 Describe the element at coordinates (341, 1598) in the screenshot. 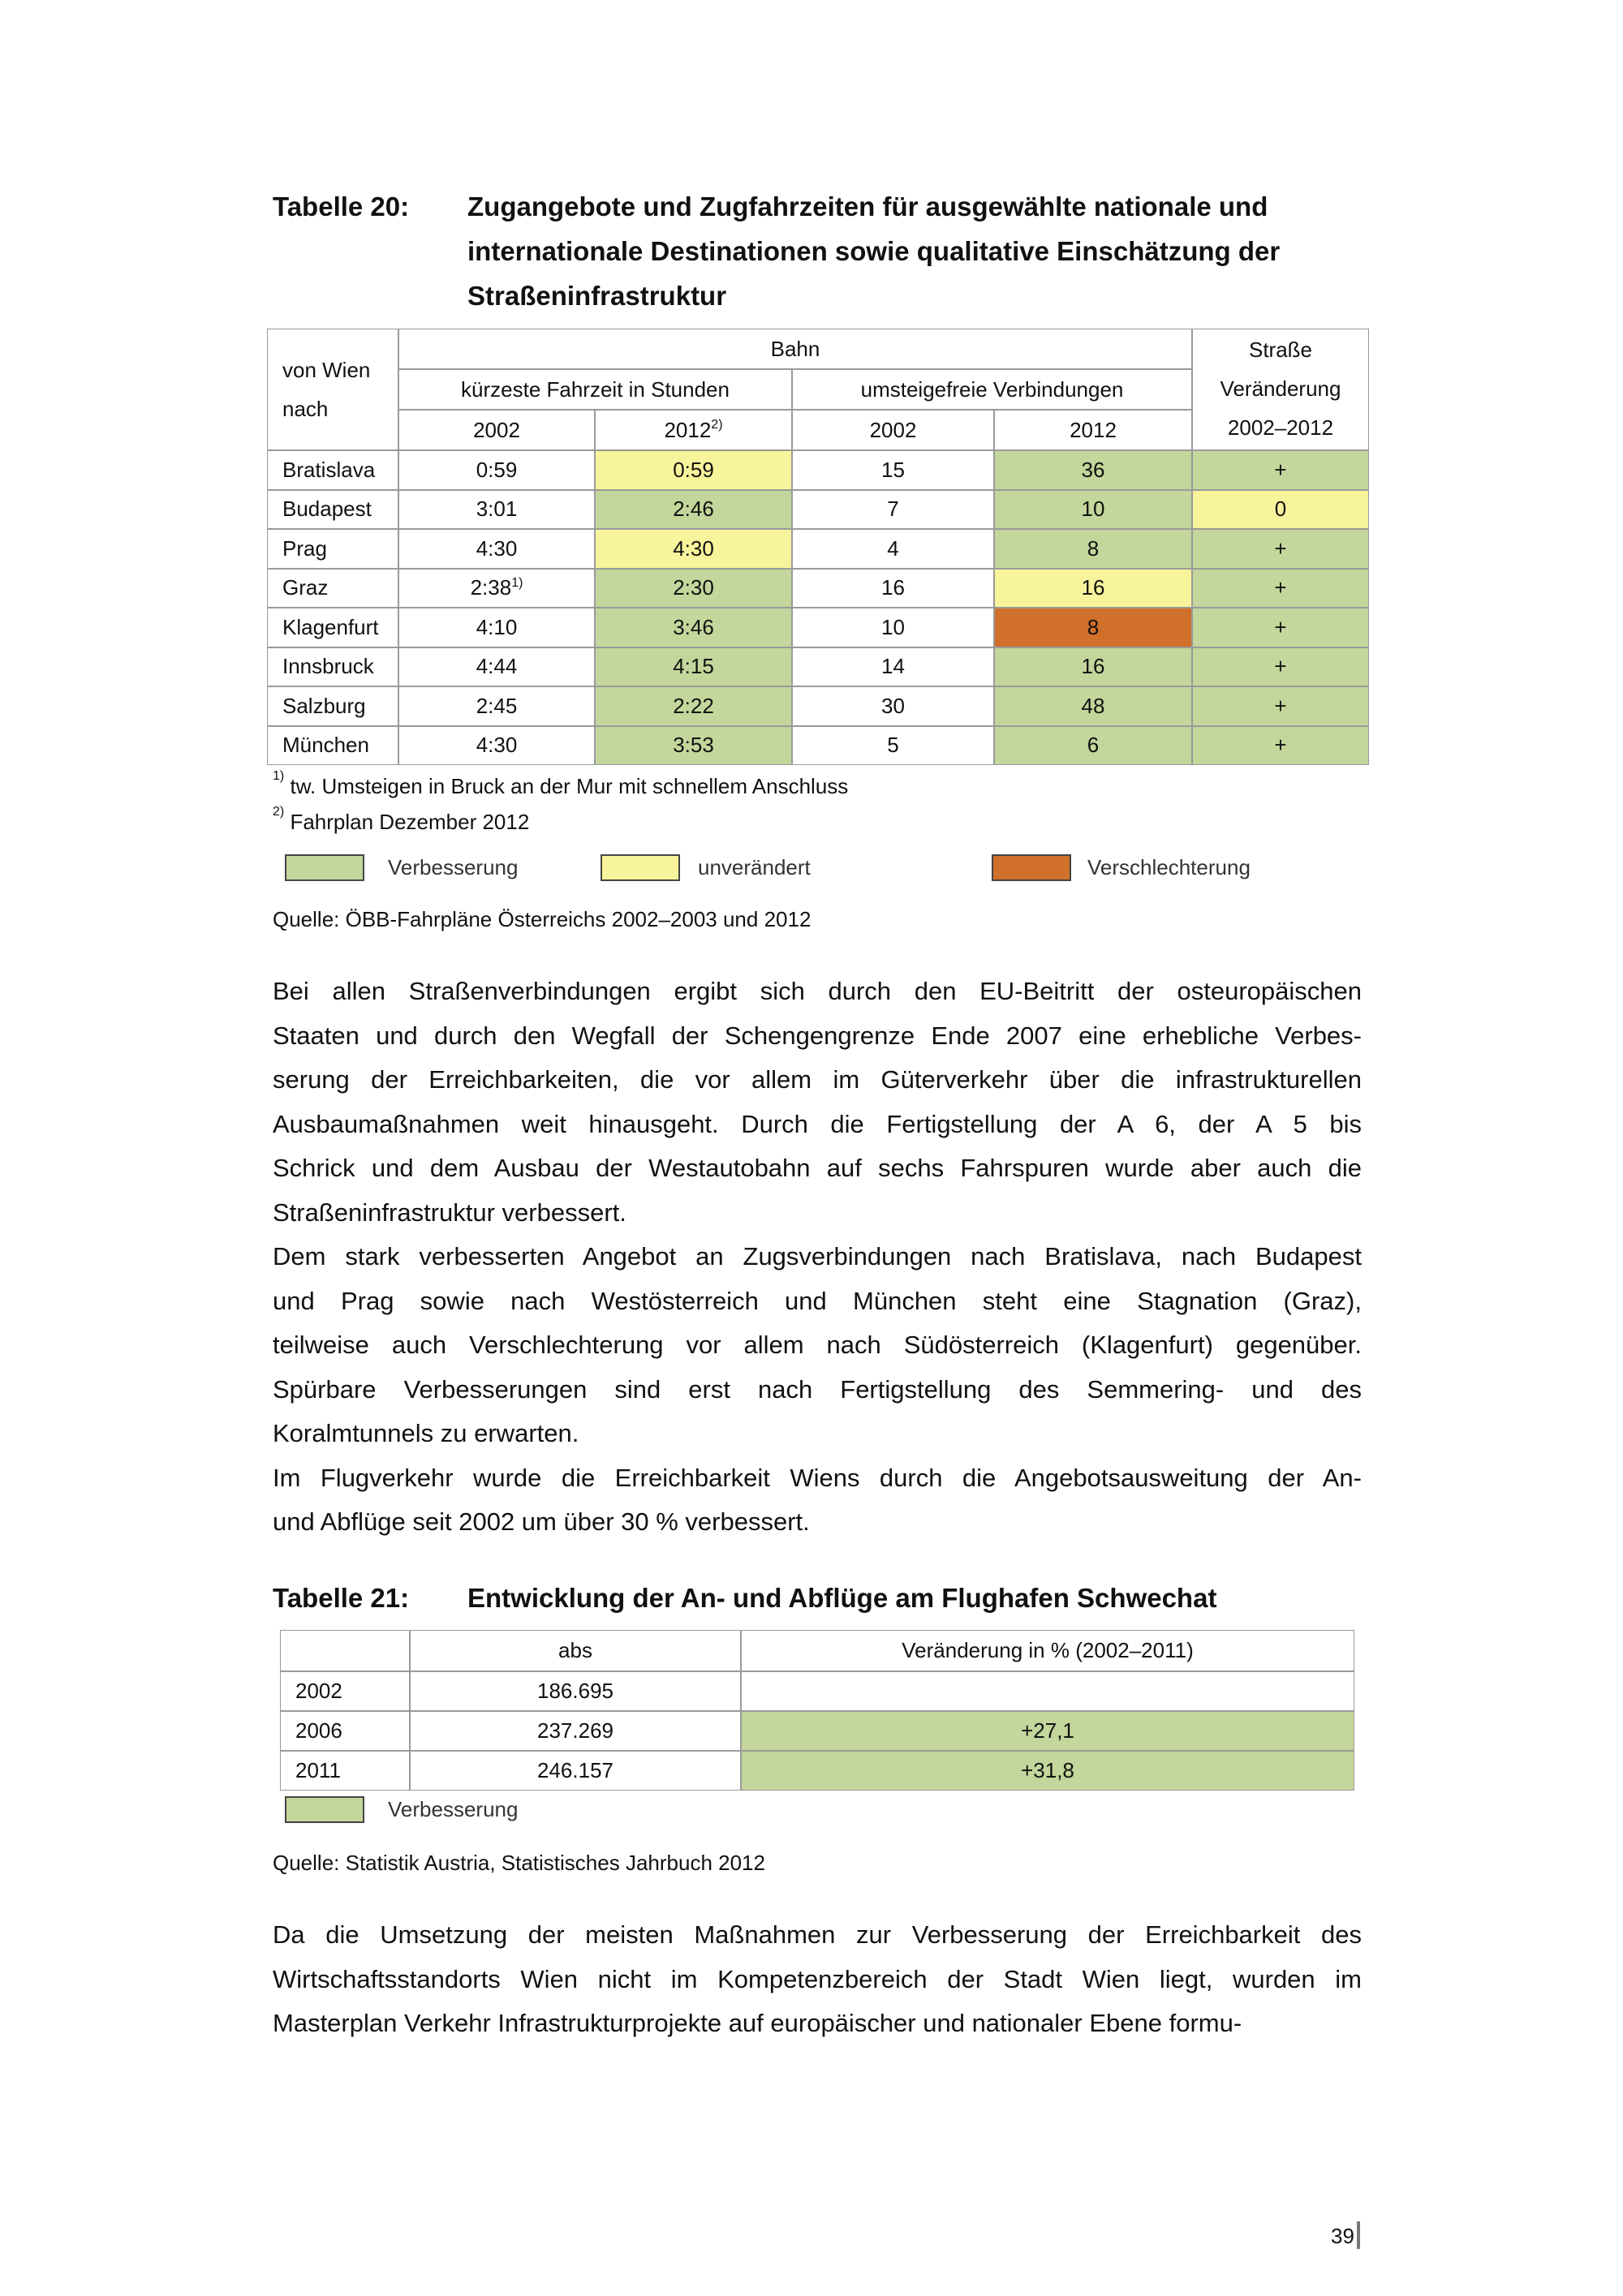

I see `table-label: Tabelle 21:` at that location.